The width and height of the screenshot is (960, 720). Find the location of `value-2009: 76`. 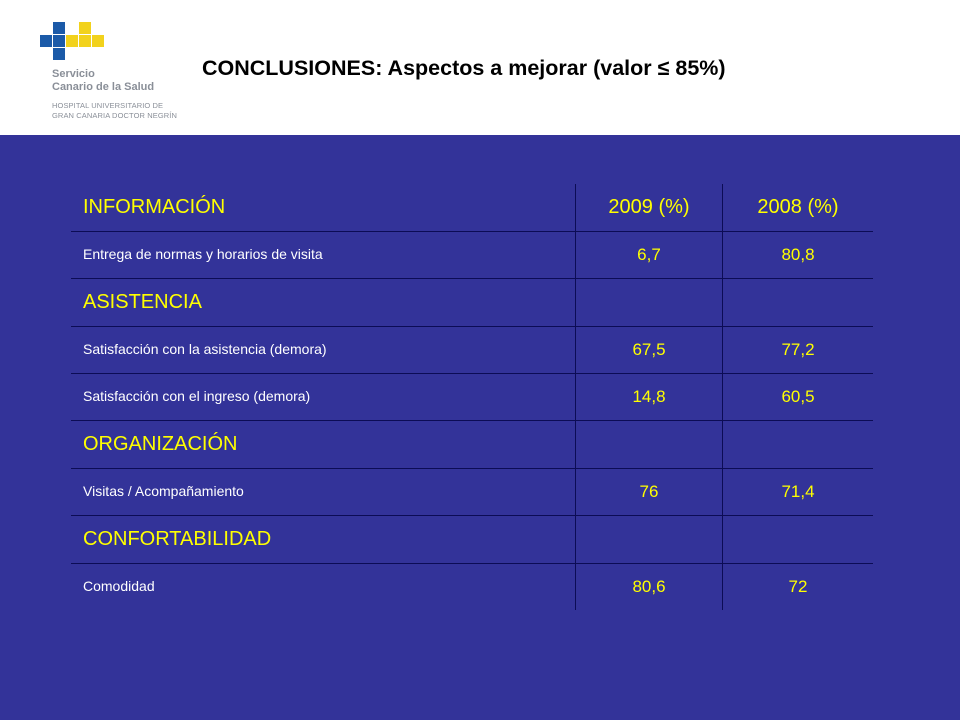

value-2009: 76 is located at coordinates (649, 492).